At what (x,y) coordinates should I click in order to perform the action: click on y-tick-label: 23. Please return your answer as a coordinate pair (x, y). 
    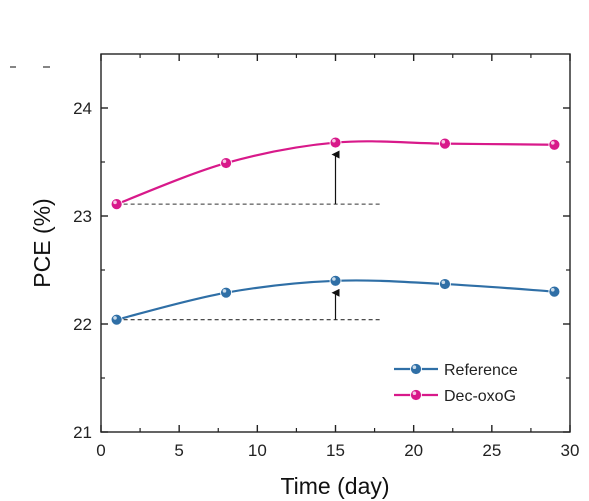
    Looking at the image, I should click on (82, 216).